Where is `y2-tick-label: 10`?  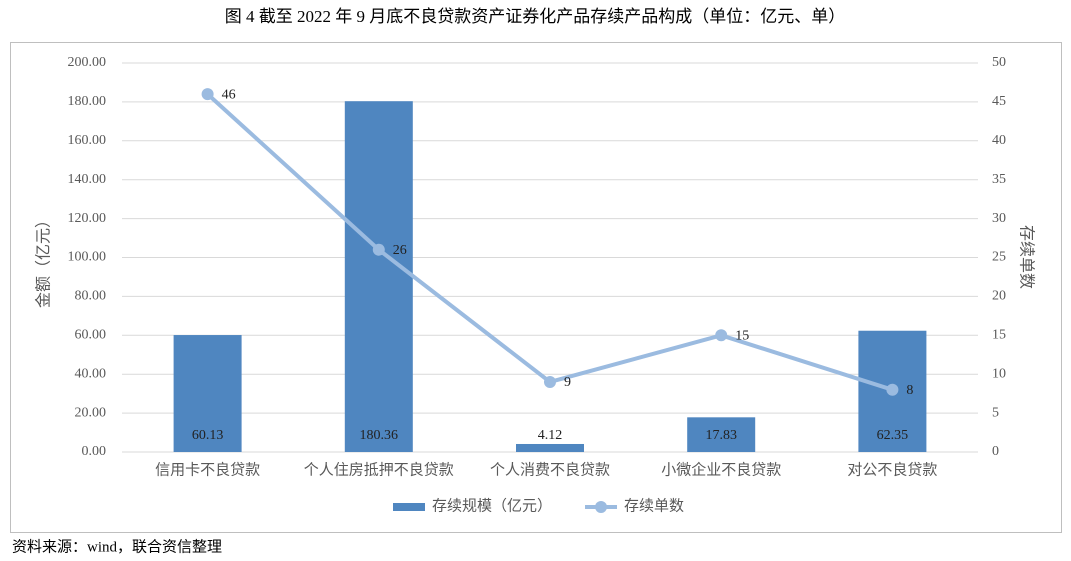 y2-tick-label: 10 is located at coordinates (999, 373).